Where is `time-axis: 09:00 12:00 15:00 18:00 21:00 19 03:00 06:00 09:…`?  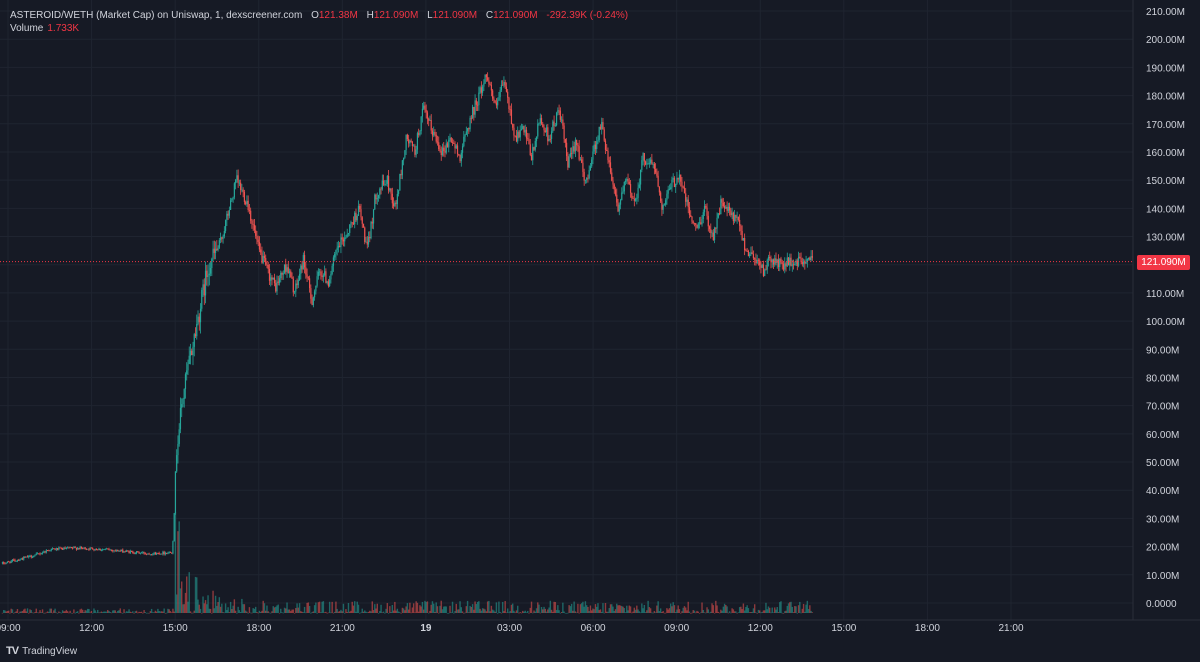
time-axis: 09:00 12:00 15:00 18:00 21:00 19 03:00 06:00 09:… is located at coordinates (512, 628).